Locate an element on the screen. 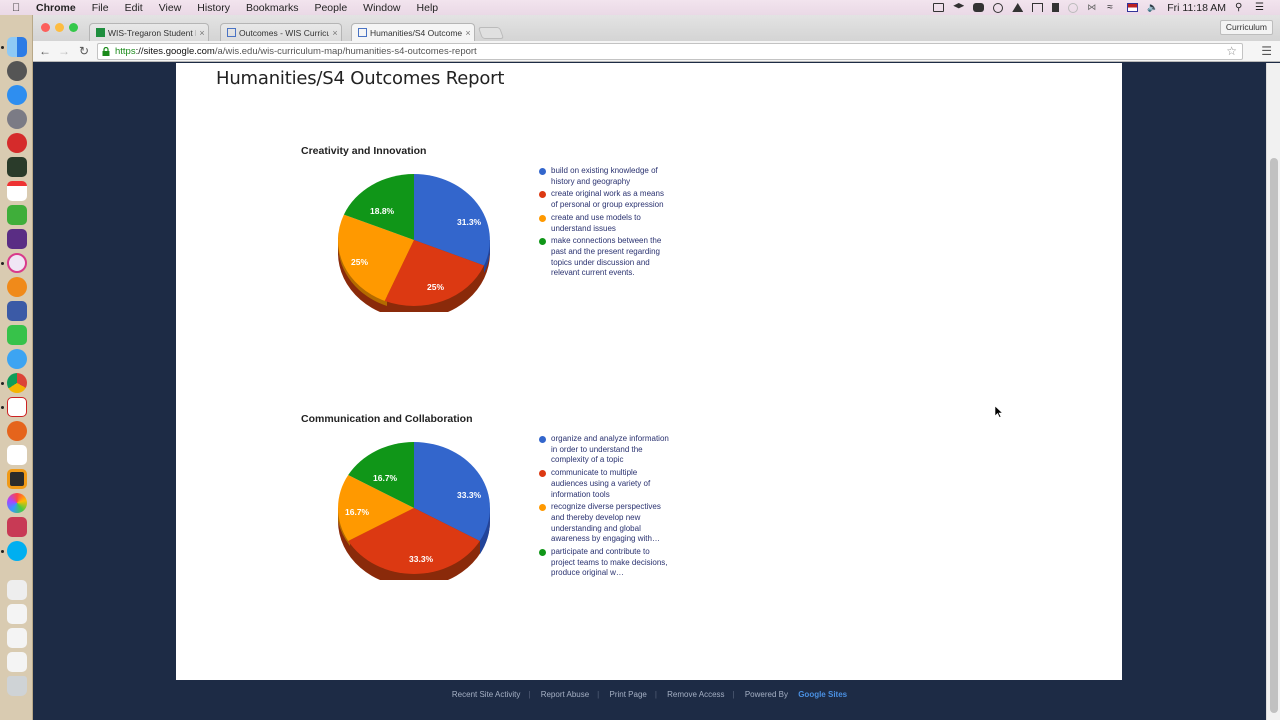  tab-humanities-report: Humanities/S4 Outcomes × is located at coordinates (413, 32).